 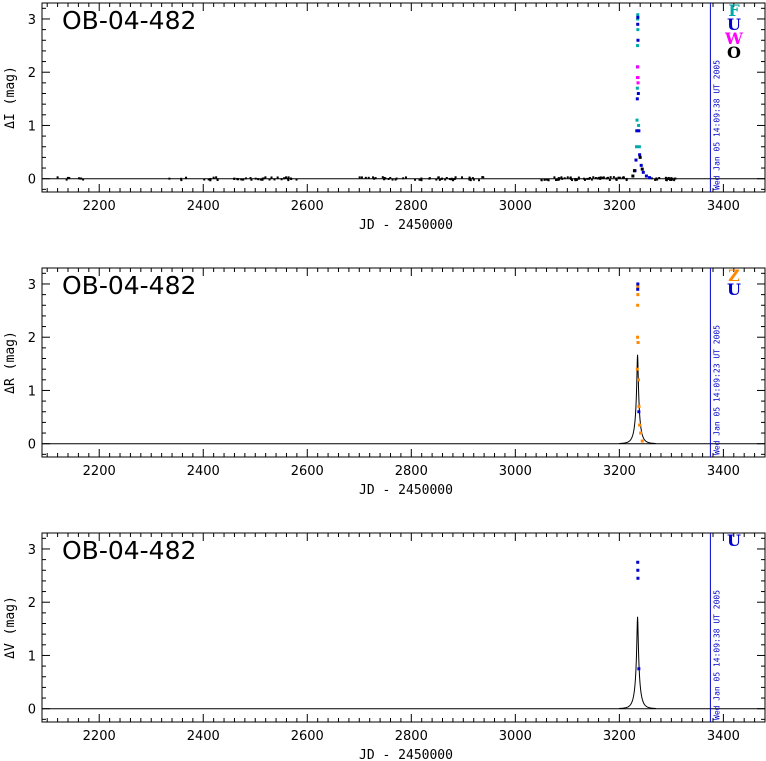 I want to click on legend-entry-w: W, so click(x=734, y=38).